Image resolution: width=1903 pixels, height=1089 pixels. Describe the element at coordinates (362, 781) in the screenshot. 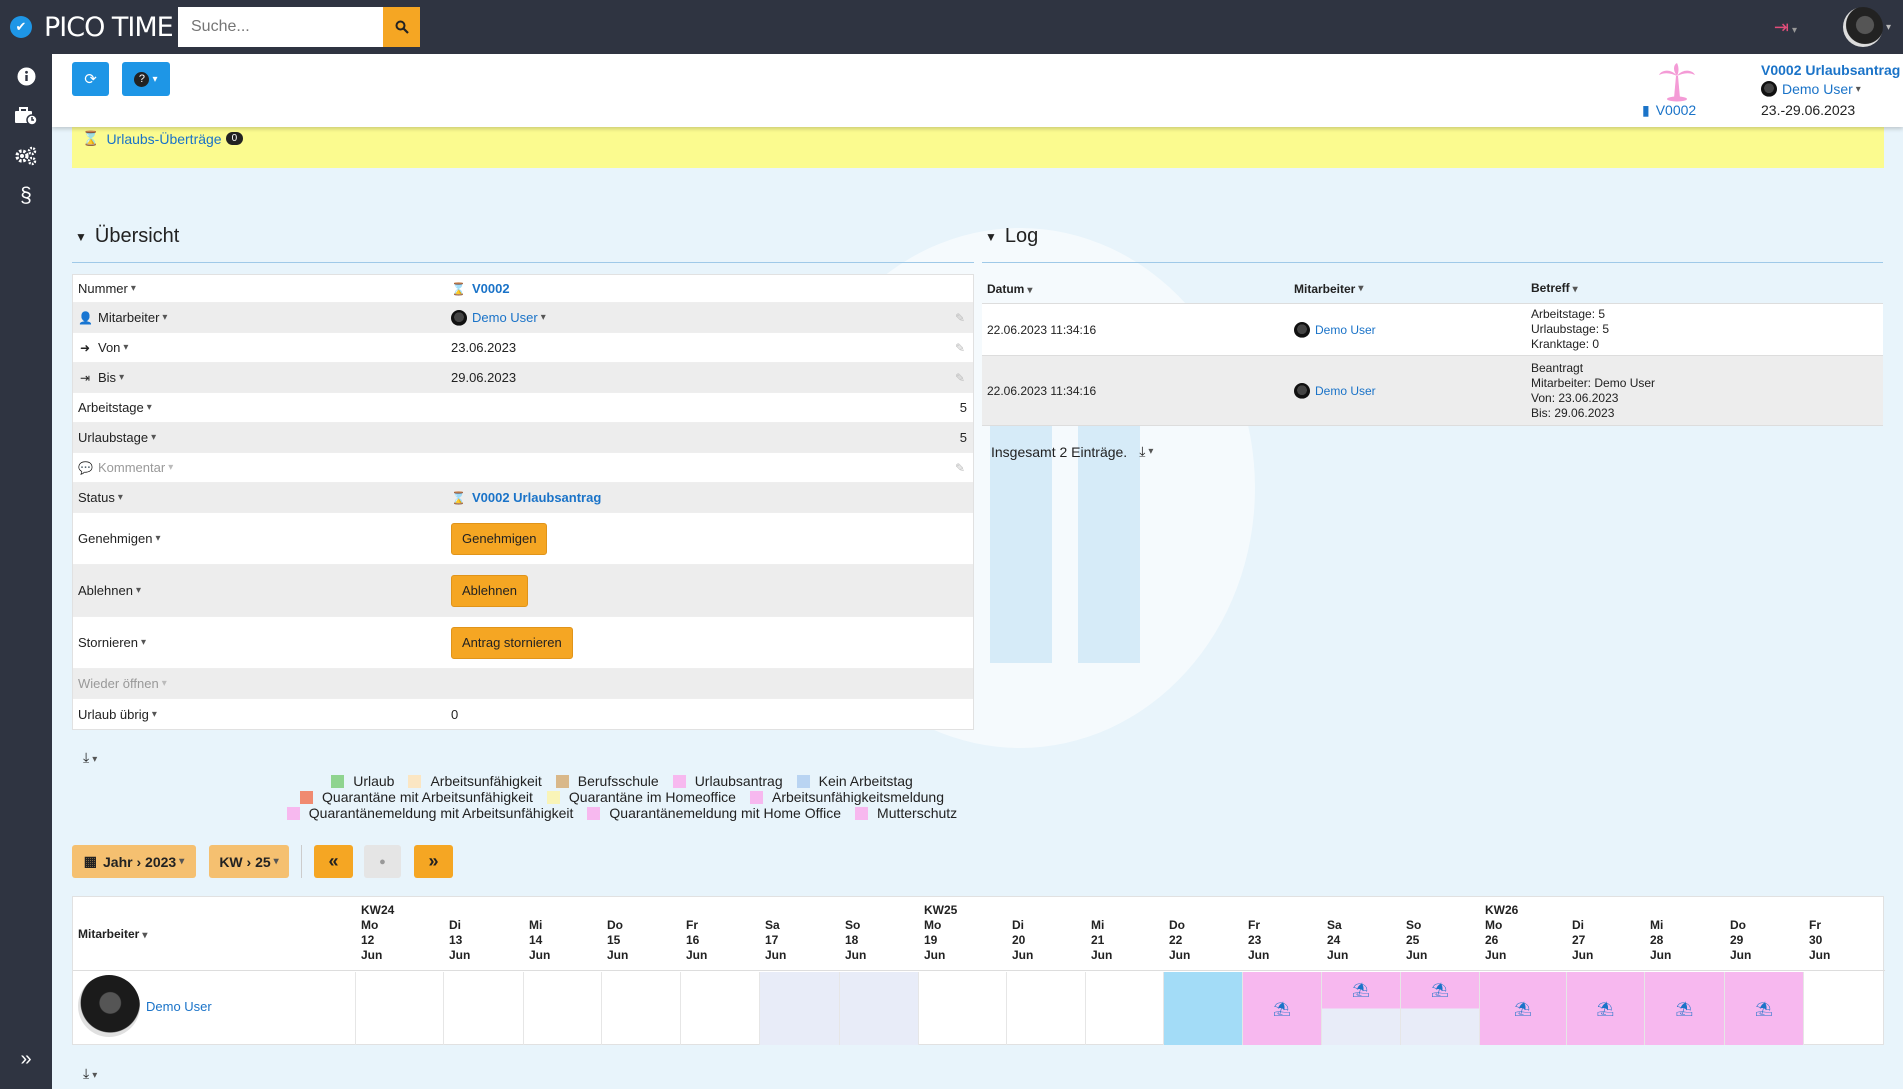

I see `legend-item: Urlaub` at that location.